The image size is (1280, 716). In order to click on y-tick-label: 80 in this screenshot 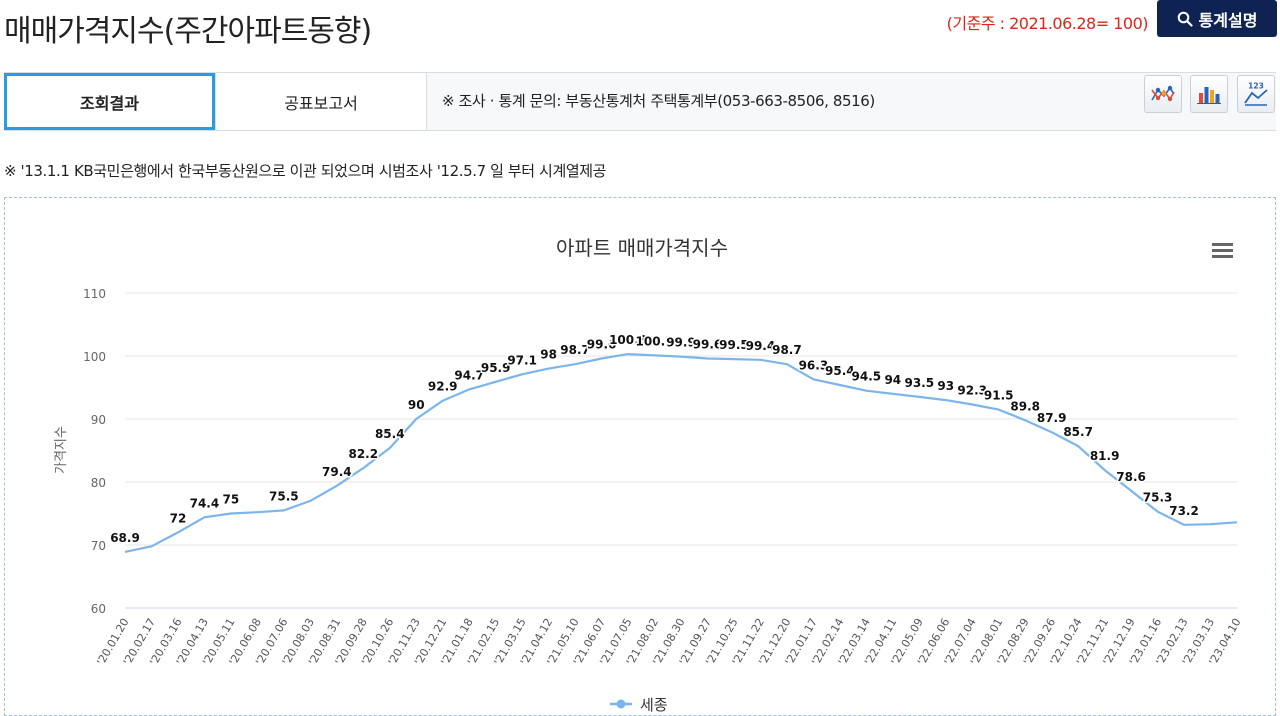, I will do `click(98, 483)`.